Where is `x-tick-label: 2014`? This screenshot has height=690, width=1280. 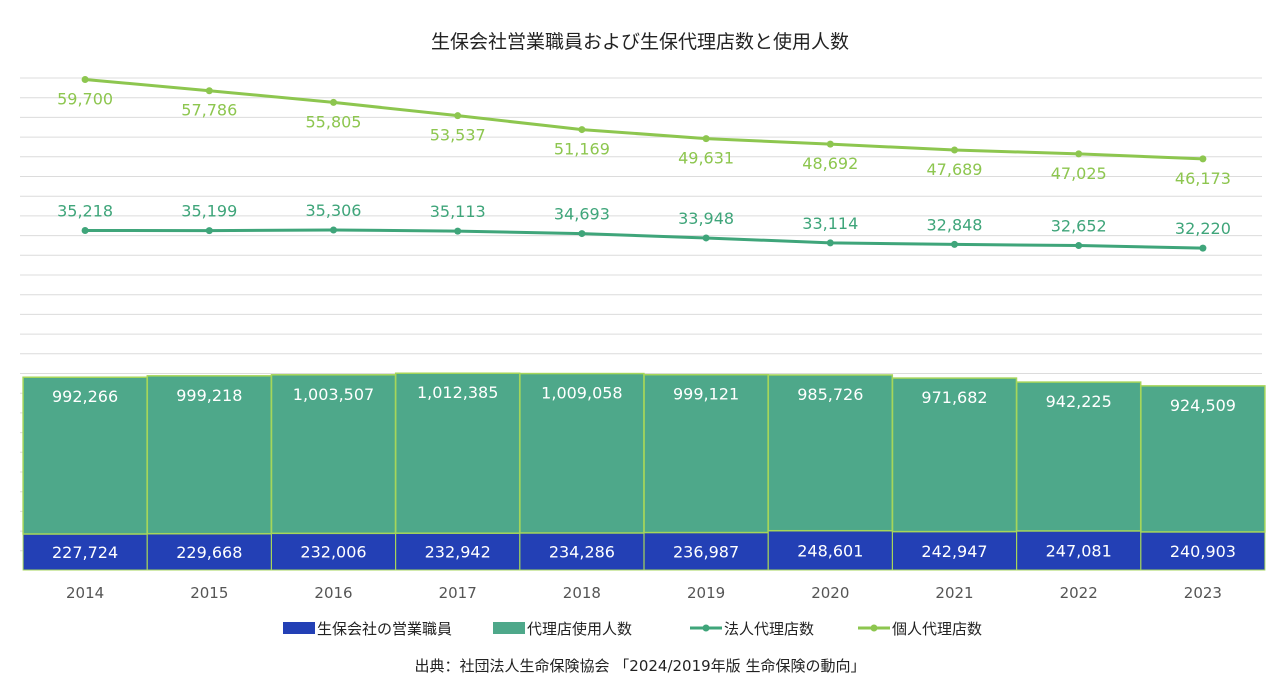 x-tick-label: 2014 is located at coordinates (85, 593).